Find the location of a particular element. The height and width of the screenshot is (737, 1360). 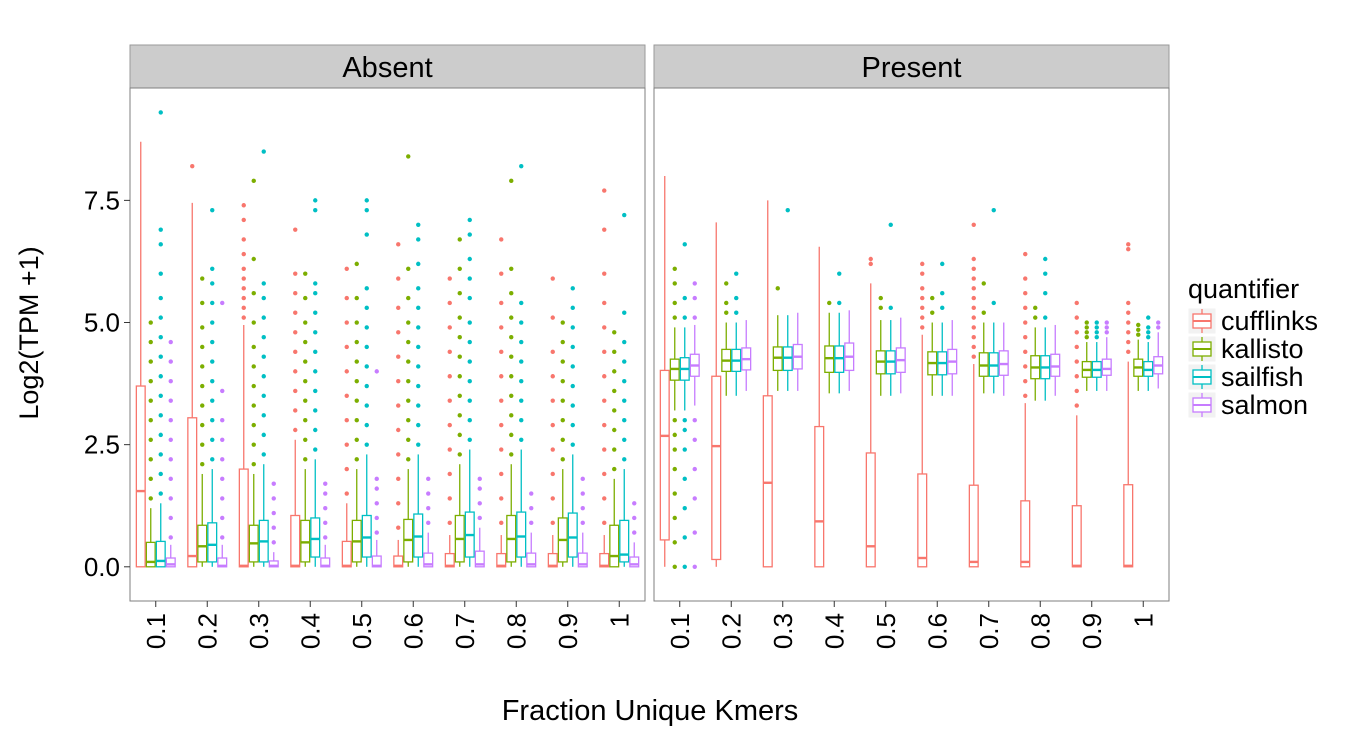

box-kallisto-0.5 is located at coordinates (356, 414).